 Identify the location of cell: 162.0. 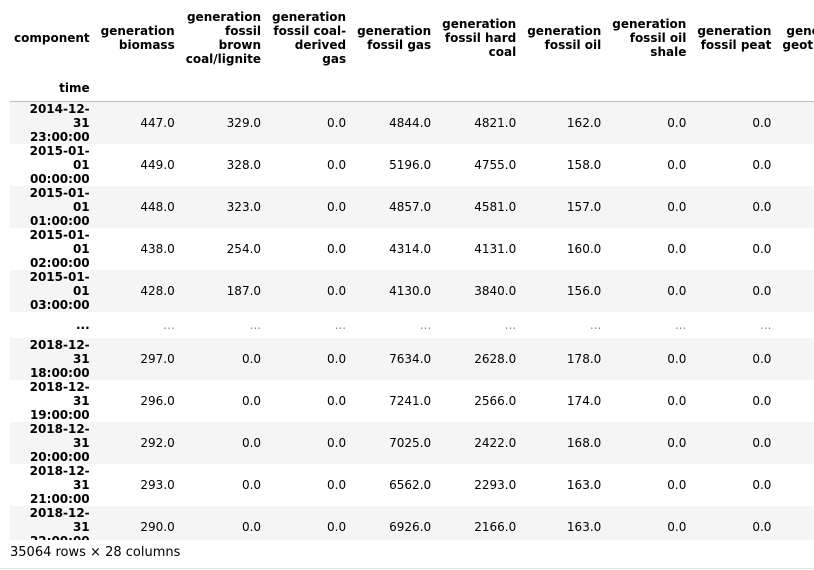
(584, 123).